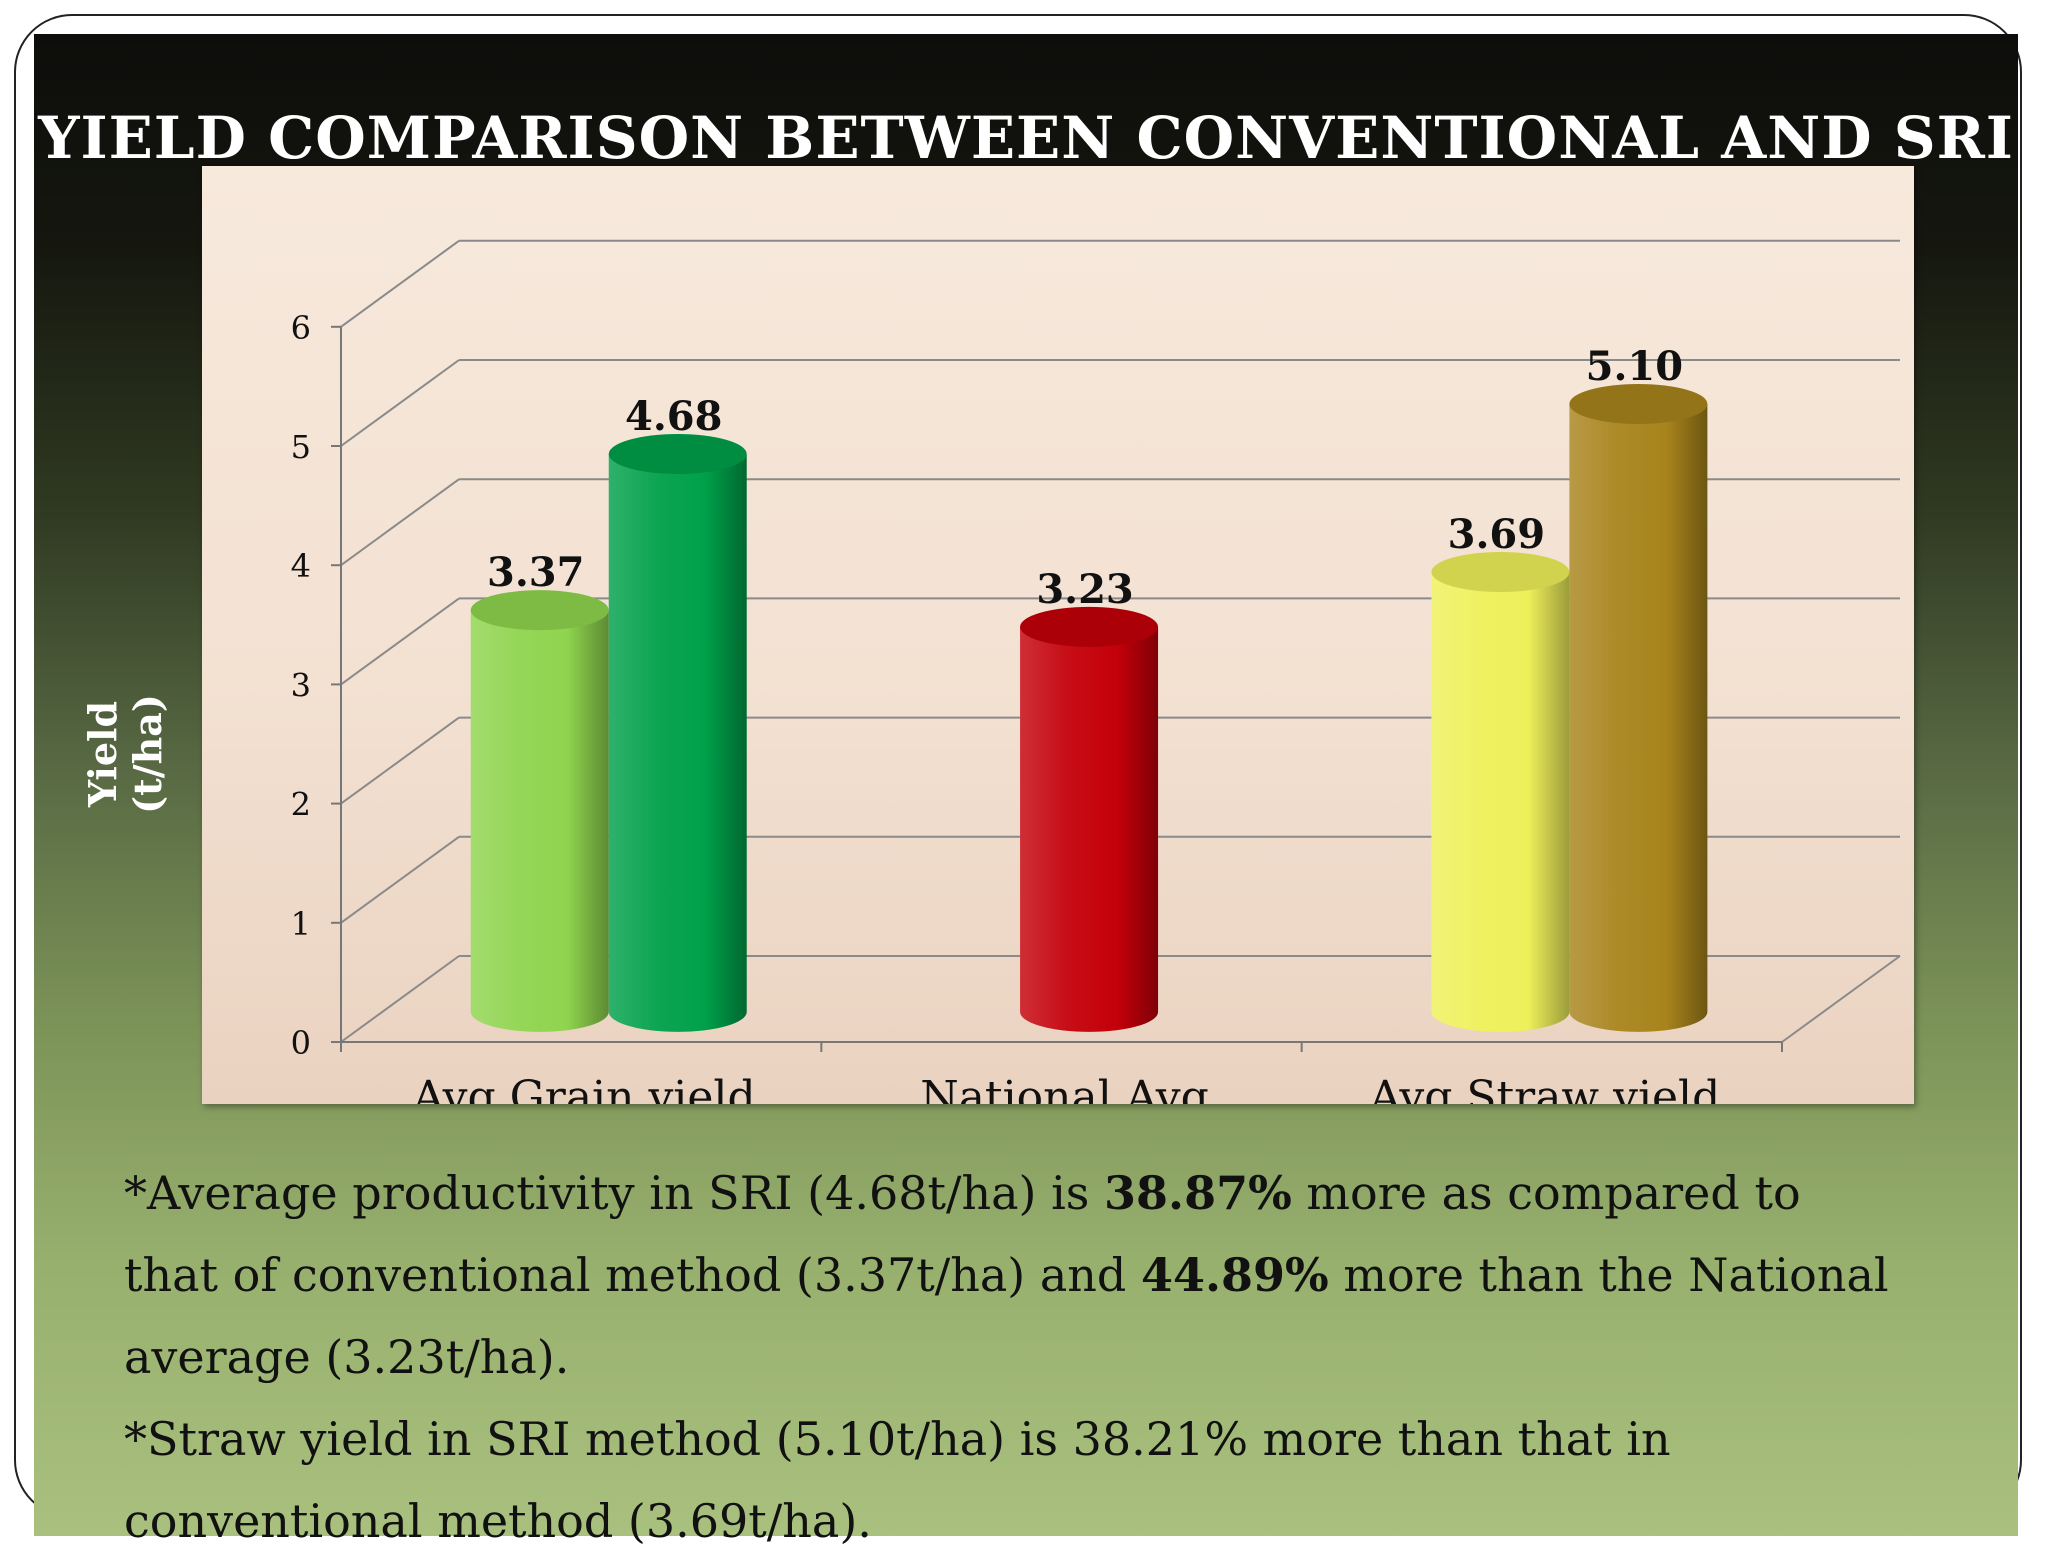 The height and width of the screenshot is (1562, 2048). What do you see at coordinates (301, 924) in the screenshot?
I see `y-tick-label: 1` at bounding box center [301, 924].